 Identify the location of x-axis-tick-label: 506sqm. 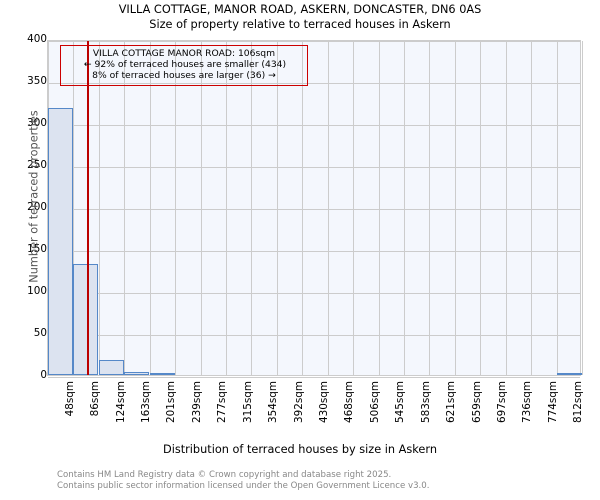
(374, 402).